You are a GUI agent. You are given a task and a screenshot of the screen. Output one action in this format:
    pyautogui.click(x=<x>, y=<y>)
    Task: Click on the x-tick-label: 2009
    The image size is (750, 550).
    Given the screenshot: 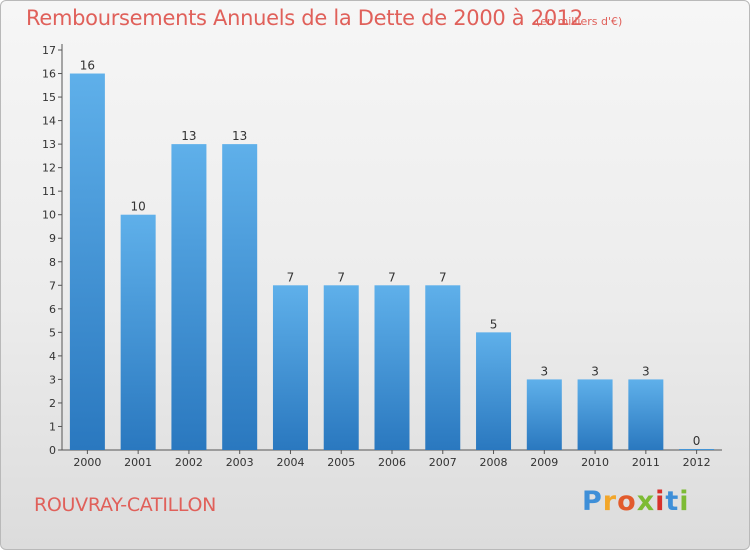 What is the action you would take?
    pyautogui.click(x=544, y=462)
    